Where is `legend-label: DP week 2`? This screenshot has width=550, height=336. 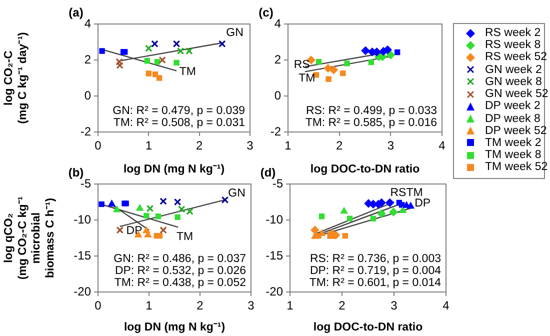 legend-label: DP week 2 is located at coordinates (512, 106).